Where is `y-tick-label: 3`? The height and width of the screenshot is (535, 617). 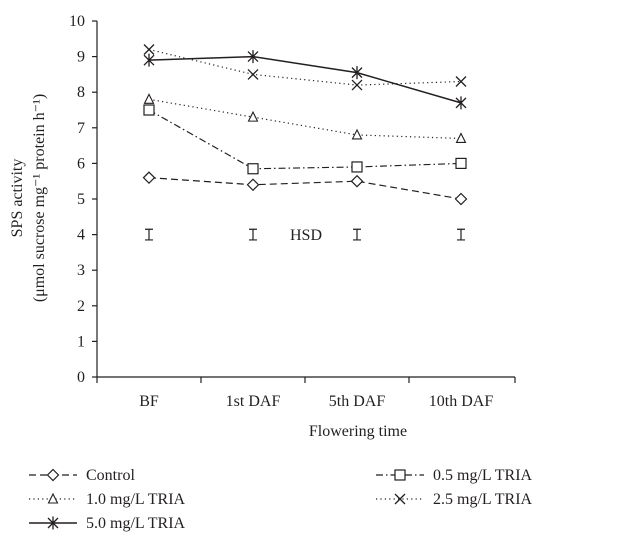 y-tick-label: 3 is located at coordinates (81, 270).